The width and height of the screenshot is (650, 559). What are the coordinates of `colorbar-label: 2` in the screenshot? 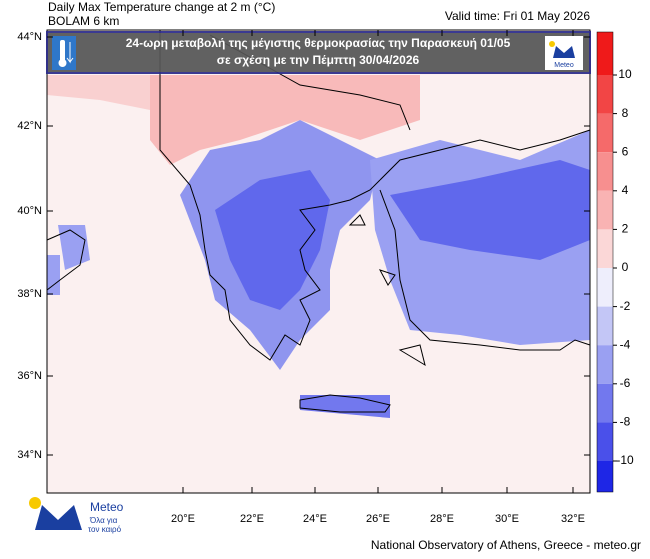 It's located at (625, 229).